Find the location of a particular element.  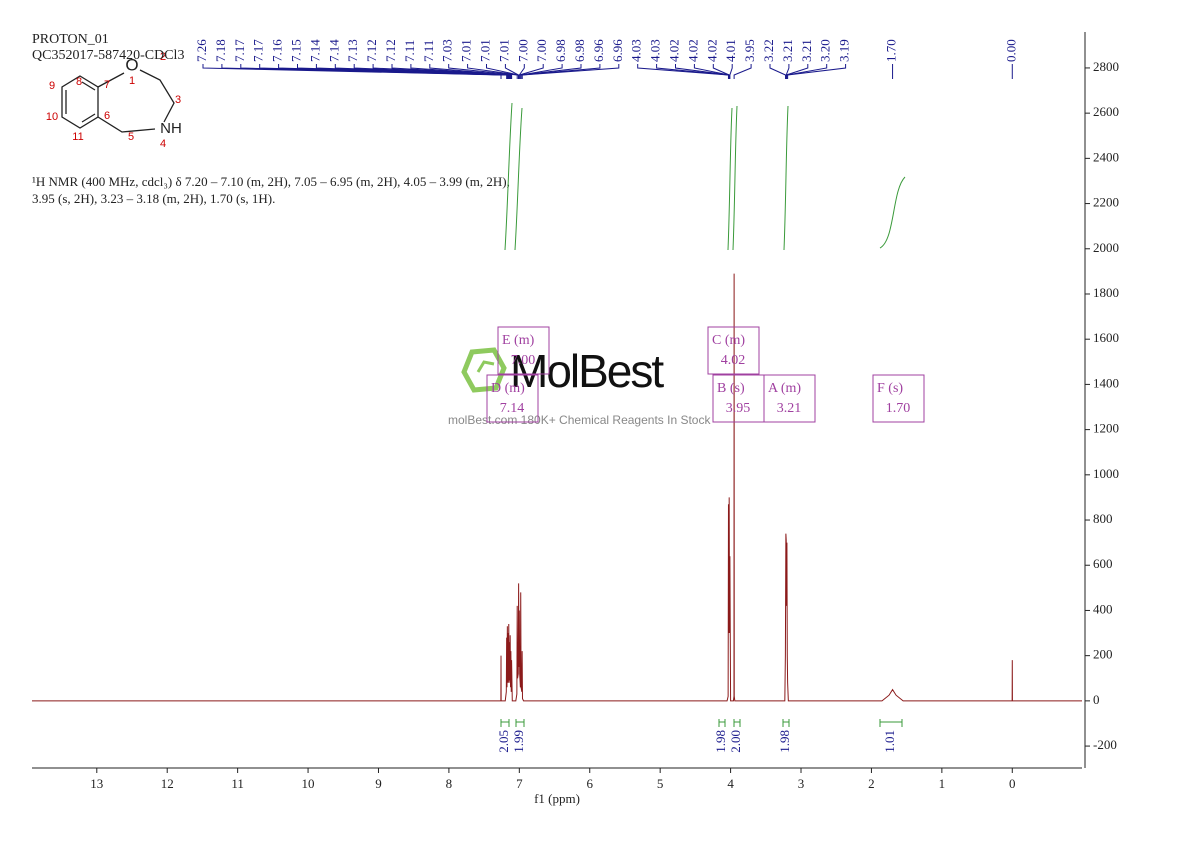

integral-label: 1.01 is located at coordinates (889, 741).